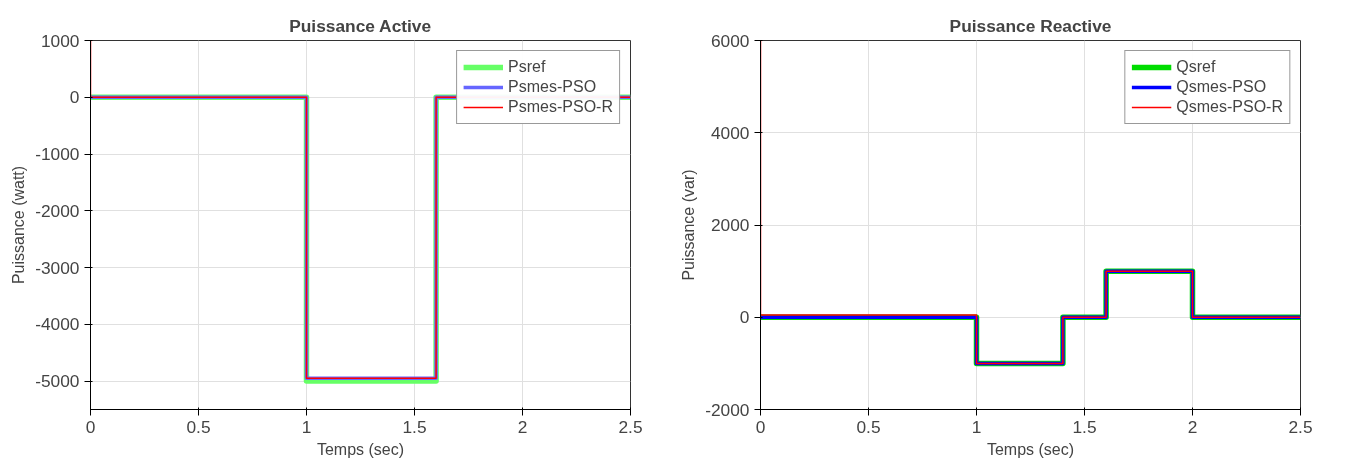  Describe the element at coordinates (730, 132) in the screenshot. I see `y-tick-label: 4000` at that location.